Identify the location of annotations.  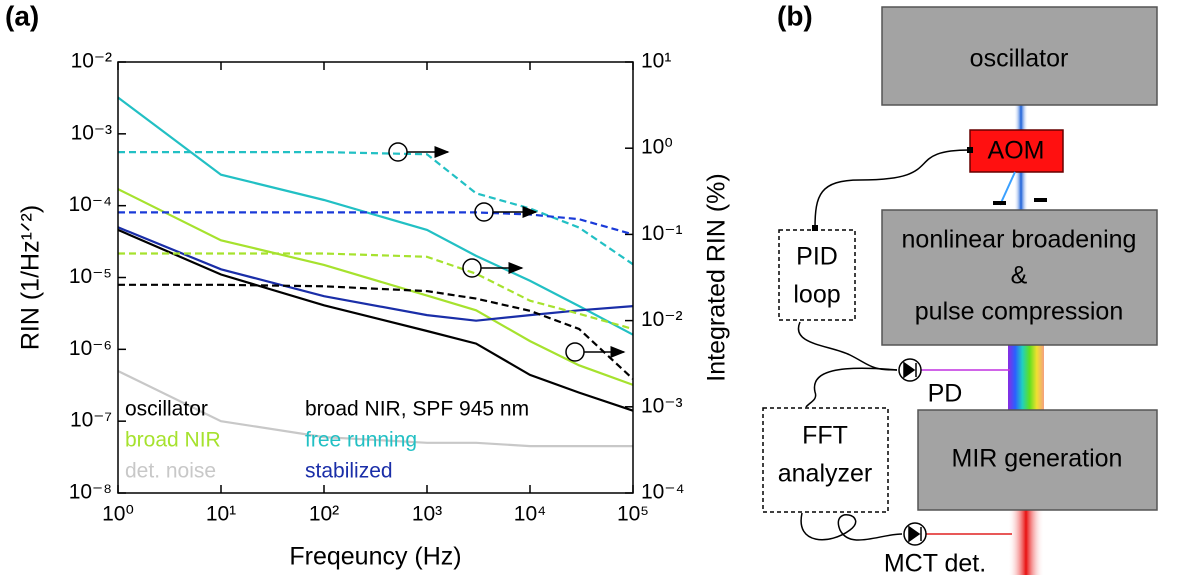
(507, 252).